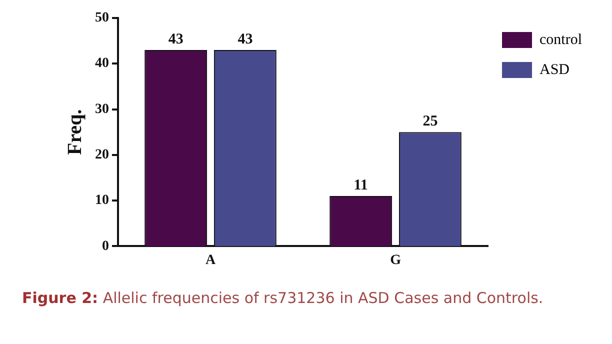 The width and height of the screenshot is (612, 344). What do you see at coordinates (102, 200) in the screenshot?
I see `y-tick-label: 10` at bounding box center [102, 200].